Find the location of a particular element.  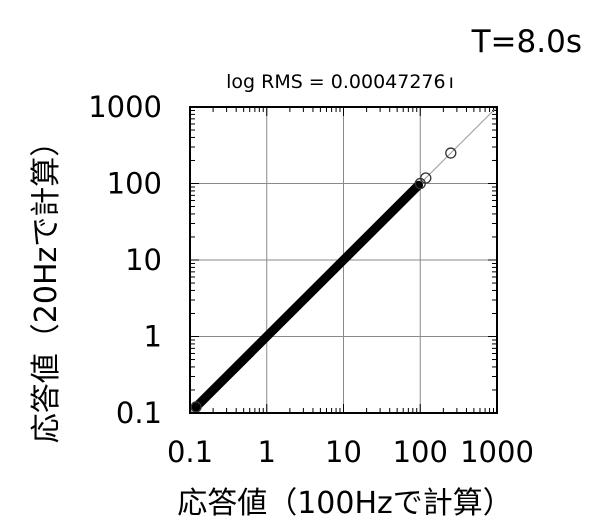

x-tick-label: 10 is located at coordinates (343, 452).